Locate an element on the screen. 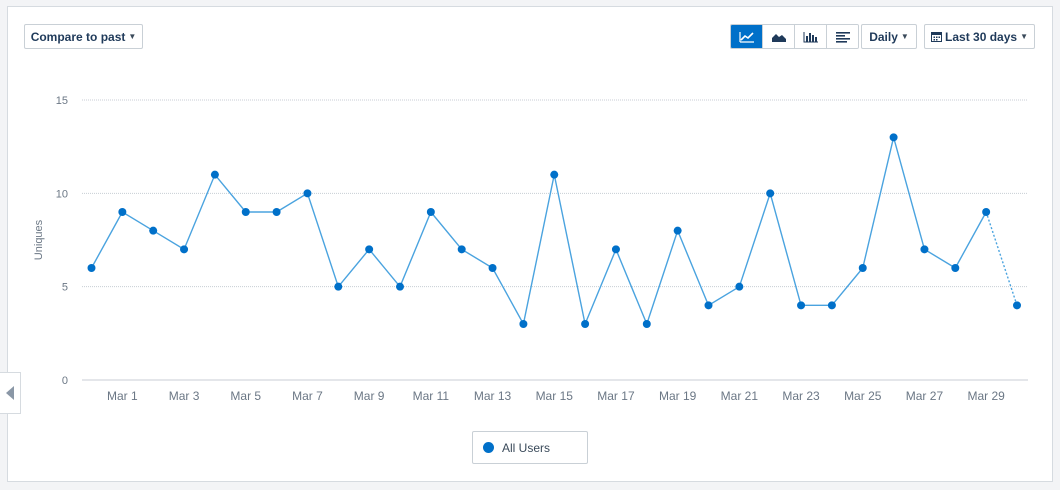 The width and height of the screenshot is (1060, 490). compare-to-past-button: Compare to past ▼ is located at coordinates (83, 36).